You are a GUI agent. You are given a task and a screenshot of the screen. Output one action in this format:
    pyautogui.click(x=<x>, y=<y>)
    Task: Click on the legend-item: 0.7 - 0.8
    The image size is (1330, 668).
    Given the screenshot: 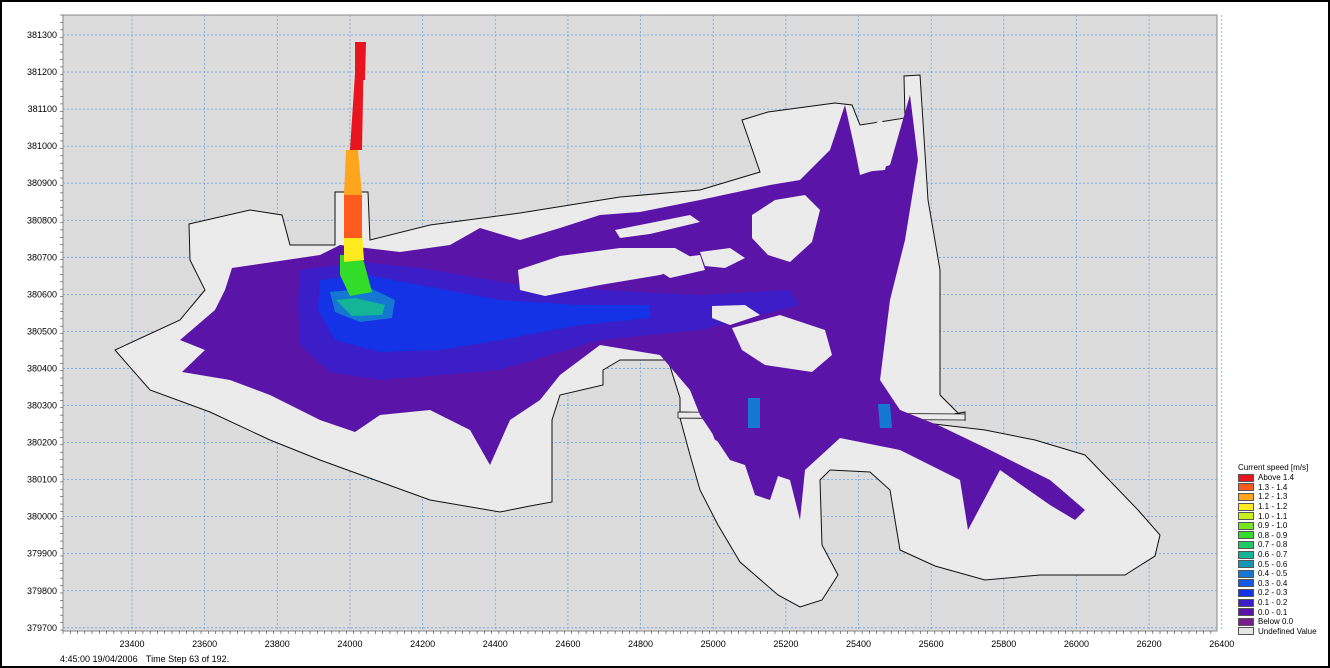 What is the action you would take?
    pyautogui.click(x=1281, y=545)
    